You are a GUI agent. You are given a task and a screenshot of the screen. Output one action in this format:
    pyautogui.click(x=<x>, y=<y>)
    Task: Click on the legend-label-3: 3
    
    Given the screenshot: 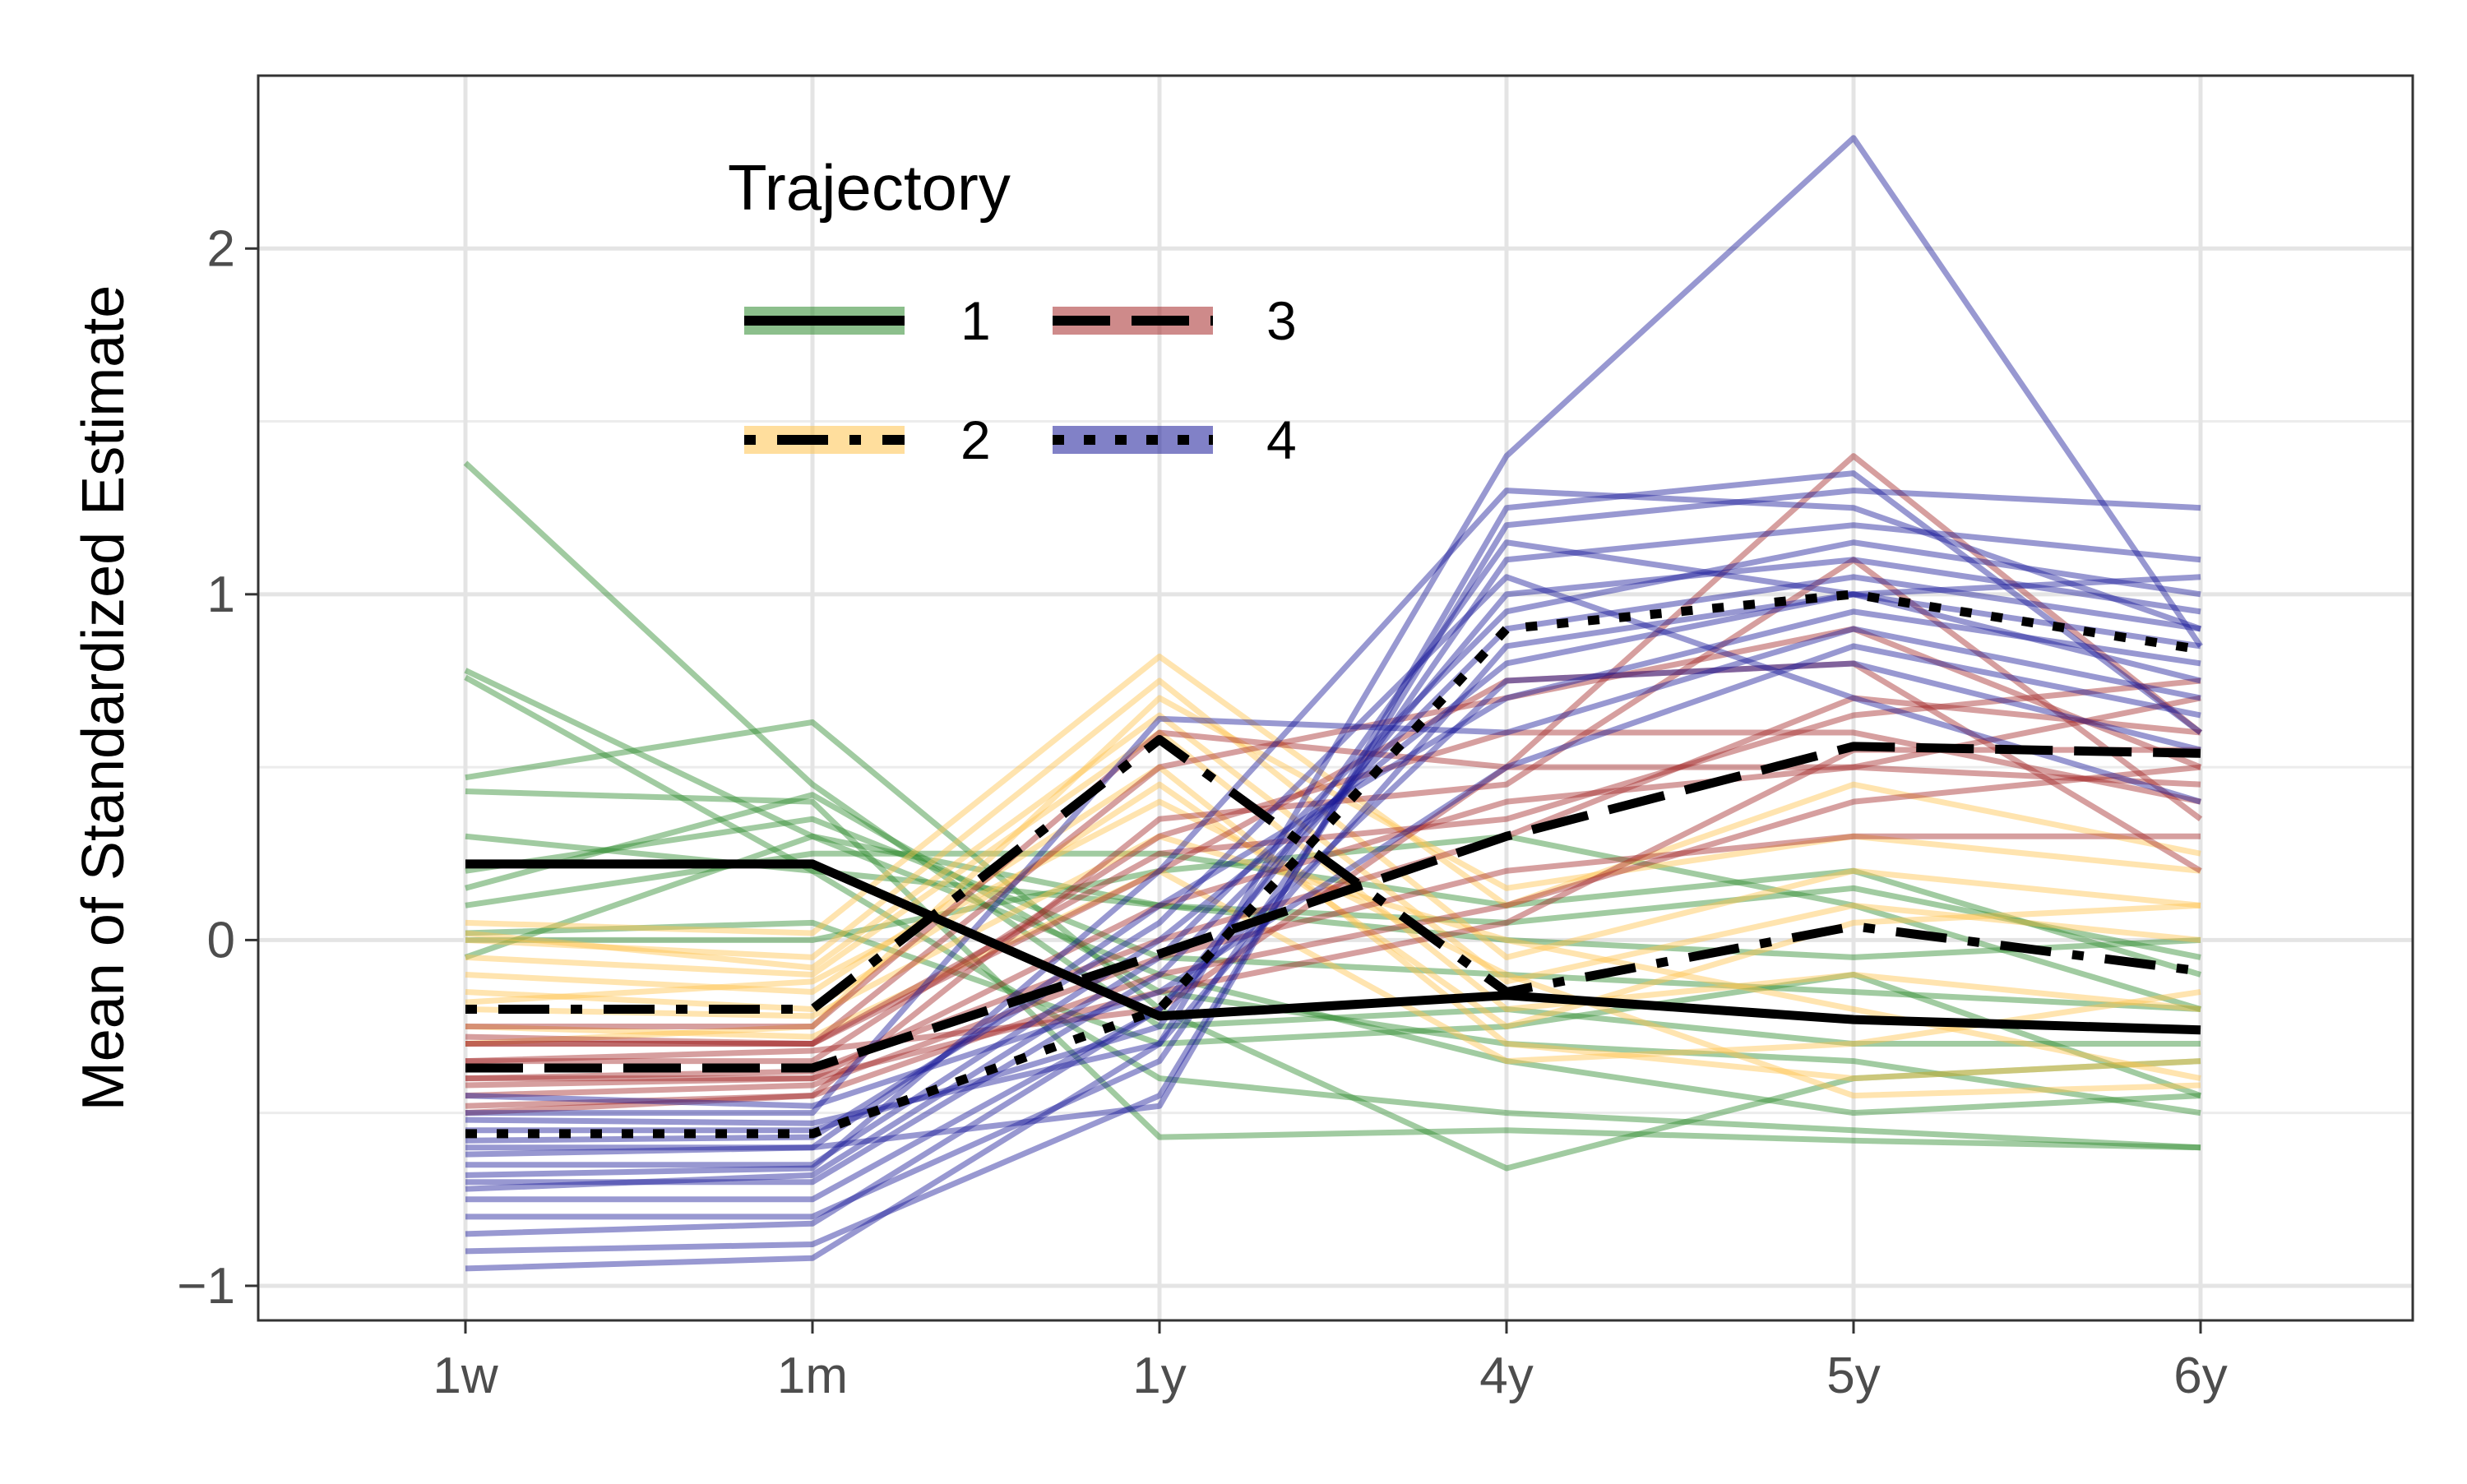 What is the action you would take?
    pyautogui.click(x=1282, y=320)
    